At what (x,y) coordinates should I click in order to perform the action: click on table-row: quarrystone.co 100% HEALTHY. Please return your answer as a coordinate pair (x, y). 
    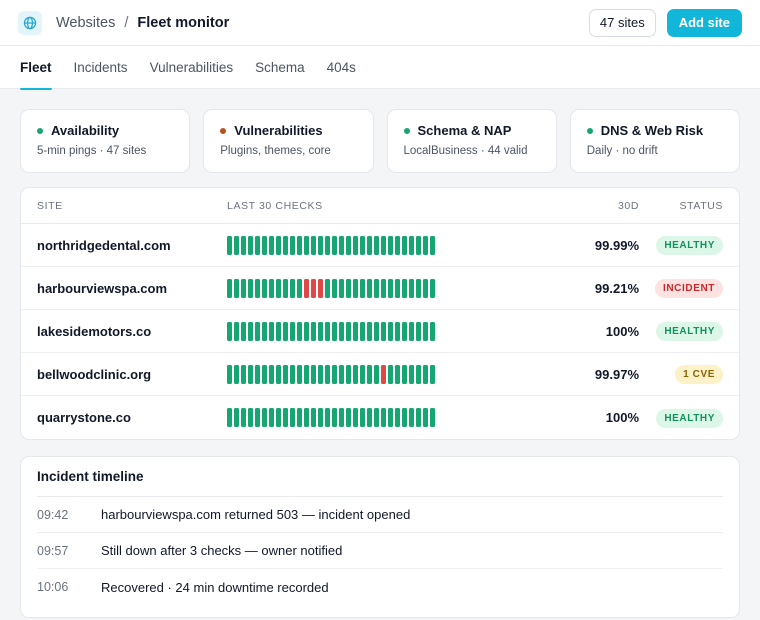
    Looking at the image, I should click on (380, 417).